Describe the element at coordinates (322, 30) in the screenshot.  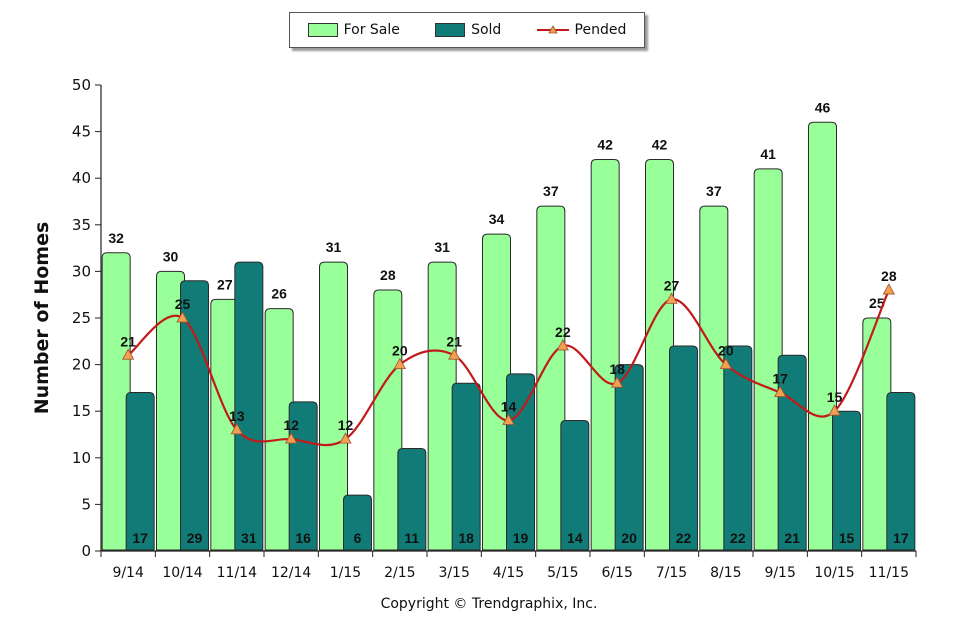
I see `legend-swatch-for-sale` at that location.